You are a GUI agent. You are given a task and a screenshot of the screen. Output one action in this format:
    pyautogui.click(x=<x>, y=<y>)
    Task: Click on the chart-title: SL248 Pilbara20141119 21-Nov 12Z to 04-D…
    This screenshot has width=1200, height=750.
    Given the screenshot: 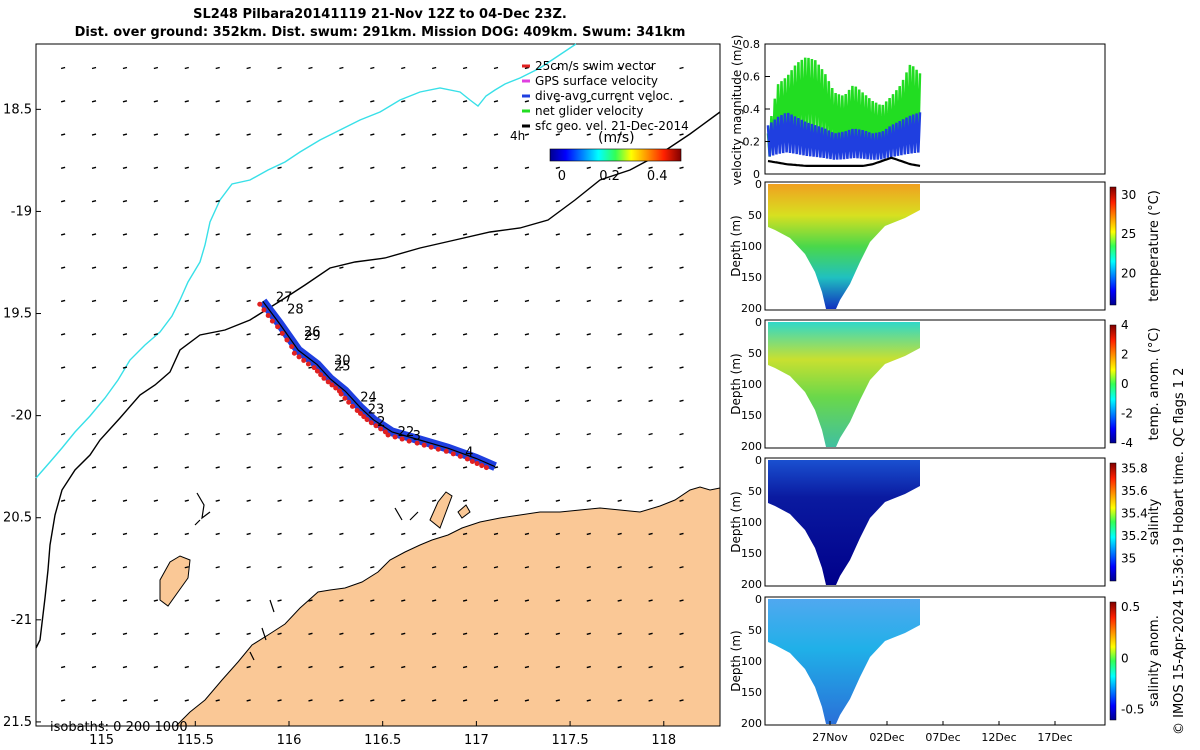 What is the action you would take?
    pyautogui.click(x=380, y=14)
    